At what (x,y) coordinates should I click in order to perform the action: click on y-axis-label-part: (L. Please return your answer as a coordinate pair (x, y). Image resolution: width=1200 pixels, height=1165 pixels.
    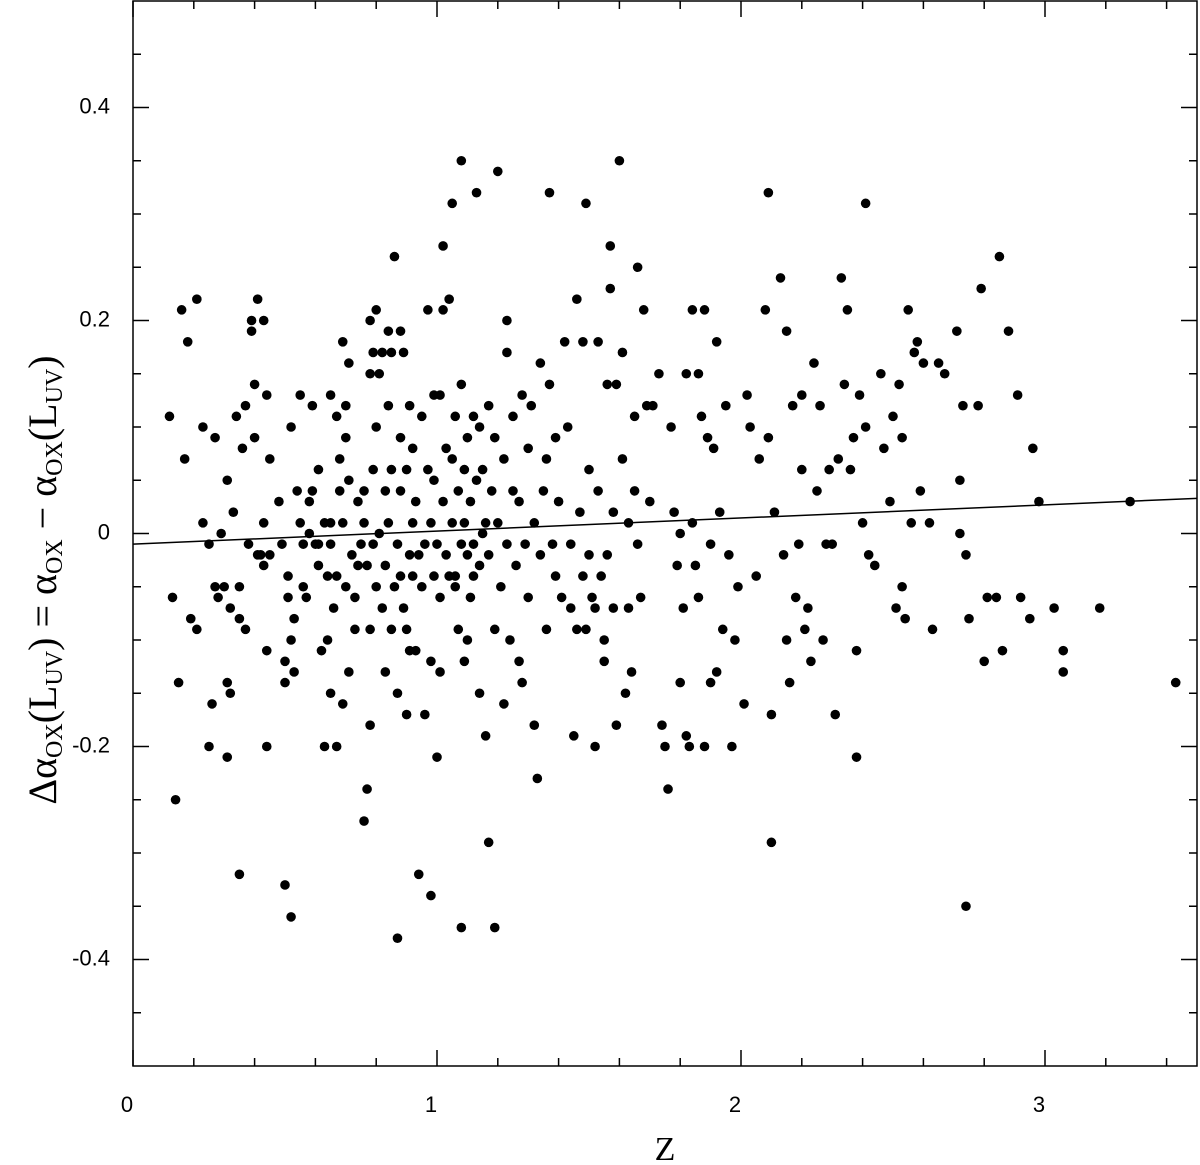
    Looking at the image, I should click on (42, 422).